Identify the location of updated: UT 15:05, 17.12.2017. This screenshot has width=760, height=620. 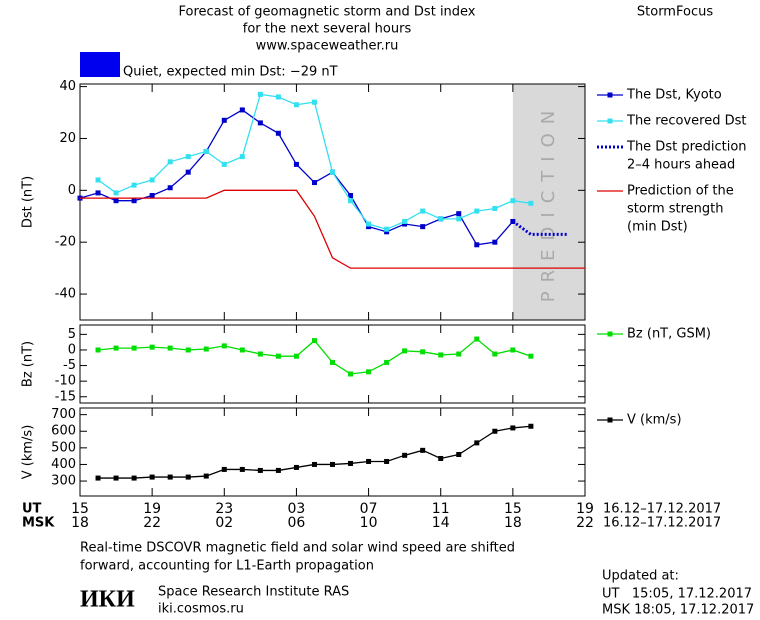
(677, 594).